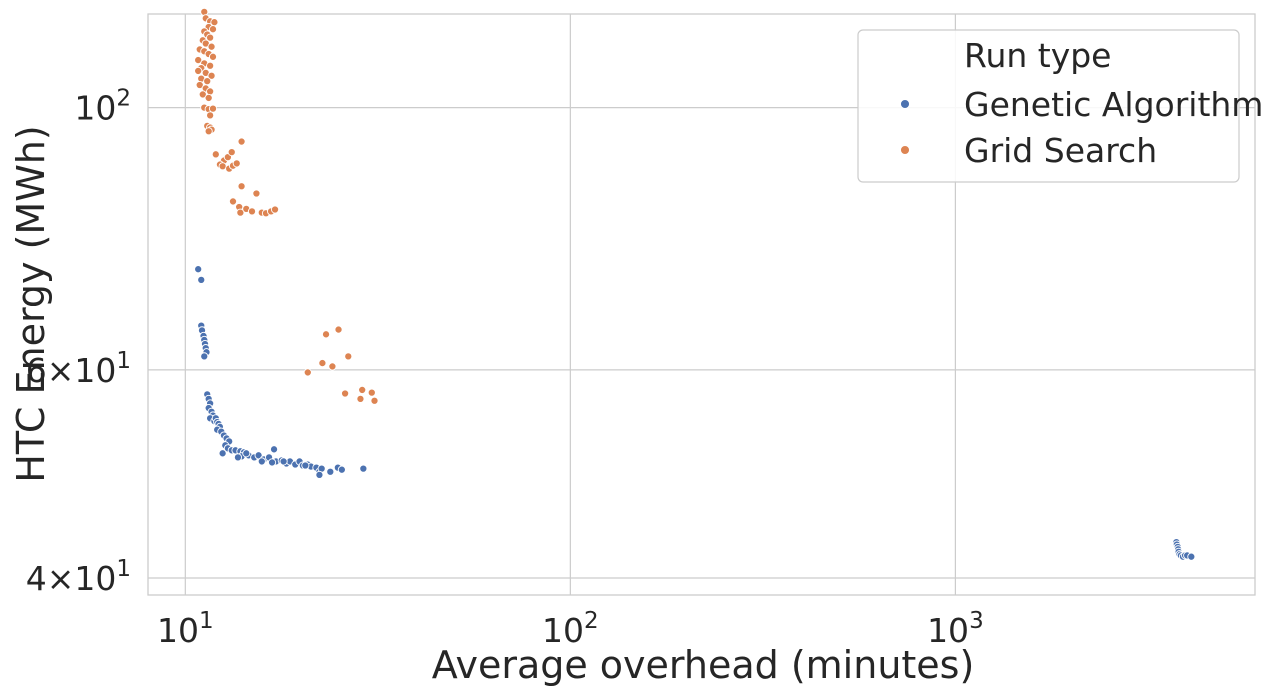 Image resolution: width=1268 pixels, height=692 pixels. Describe the element at coordinates (1113, 104) in the screenshot. I see `legend-label: Genetic Algorithm` at that location.